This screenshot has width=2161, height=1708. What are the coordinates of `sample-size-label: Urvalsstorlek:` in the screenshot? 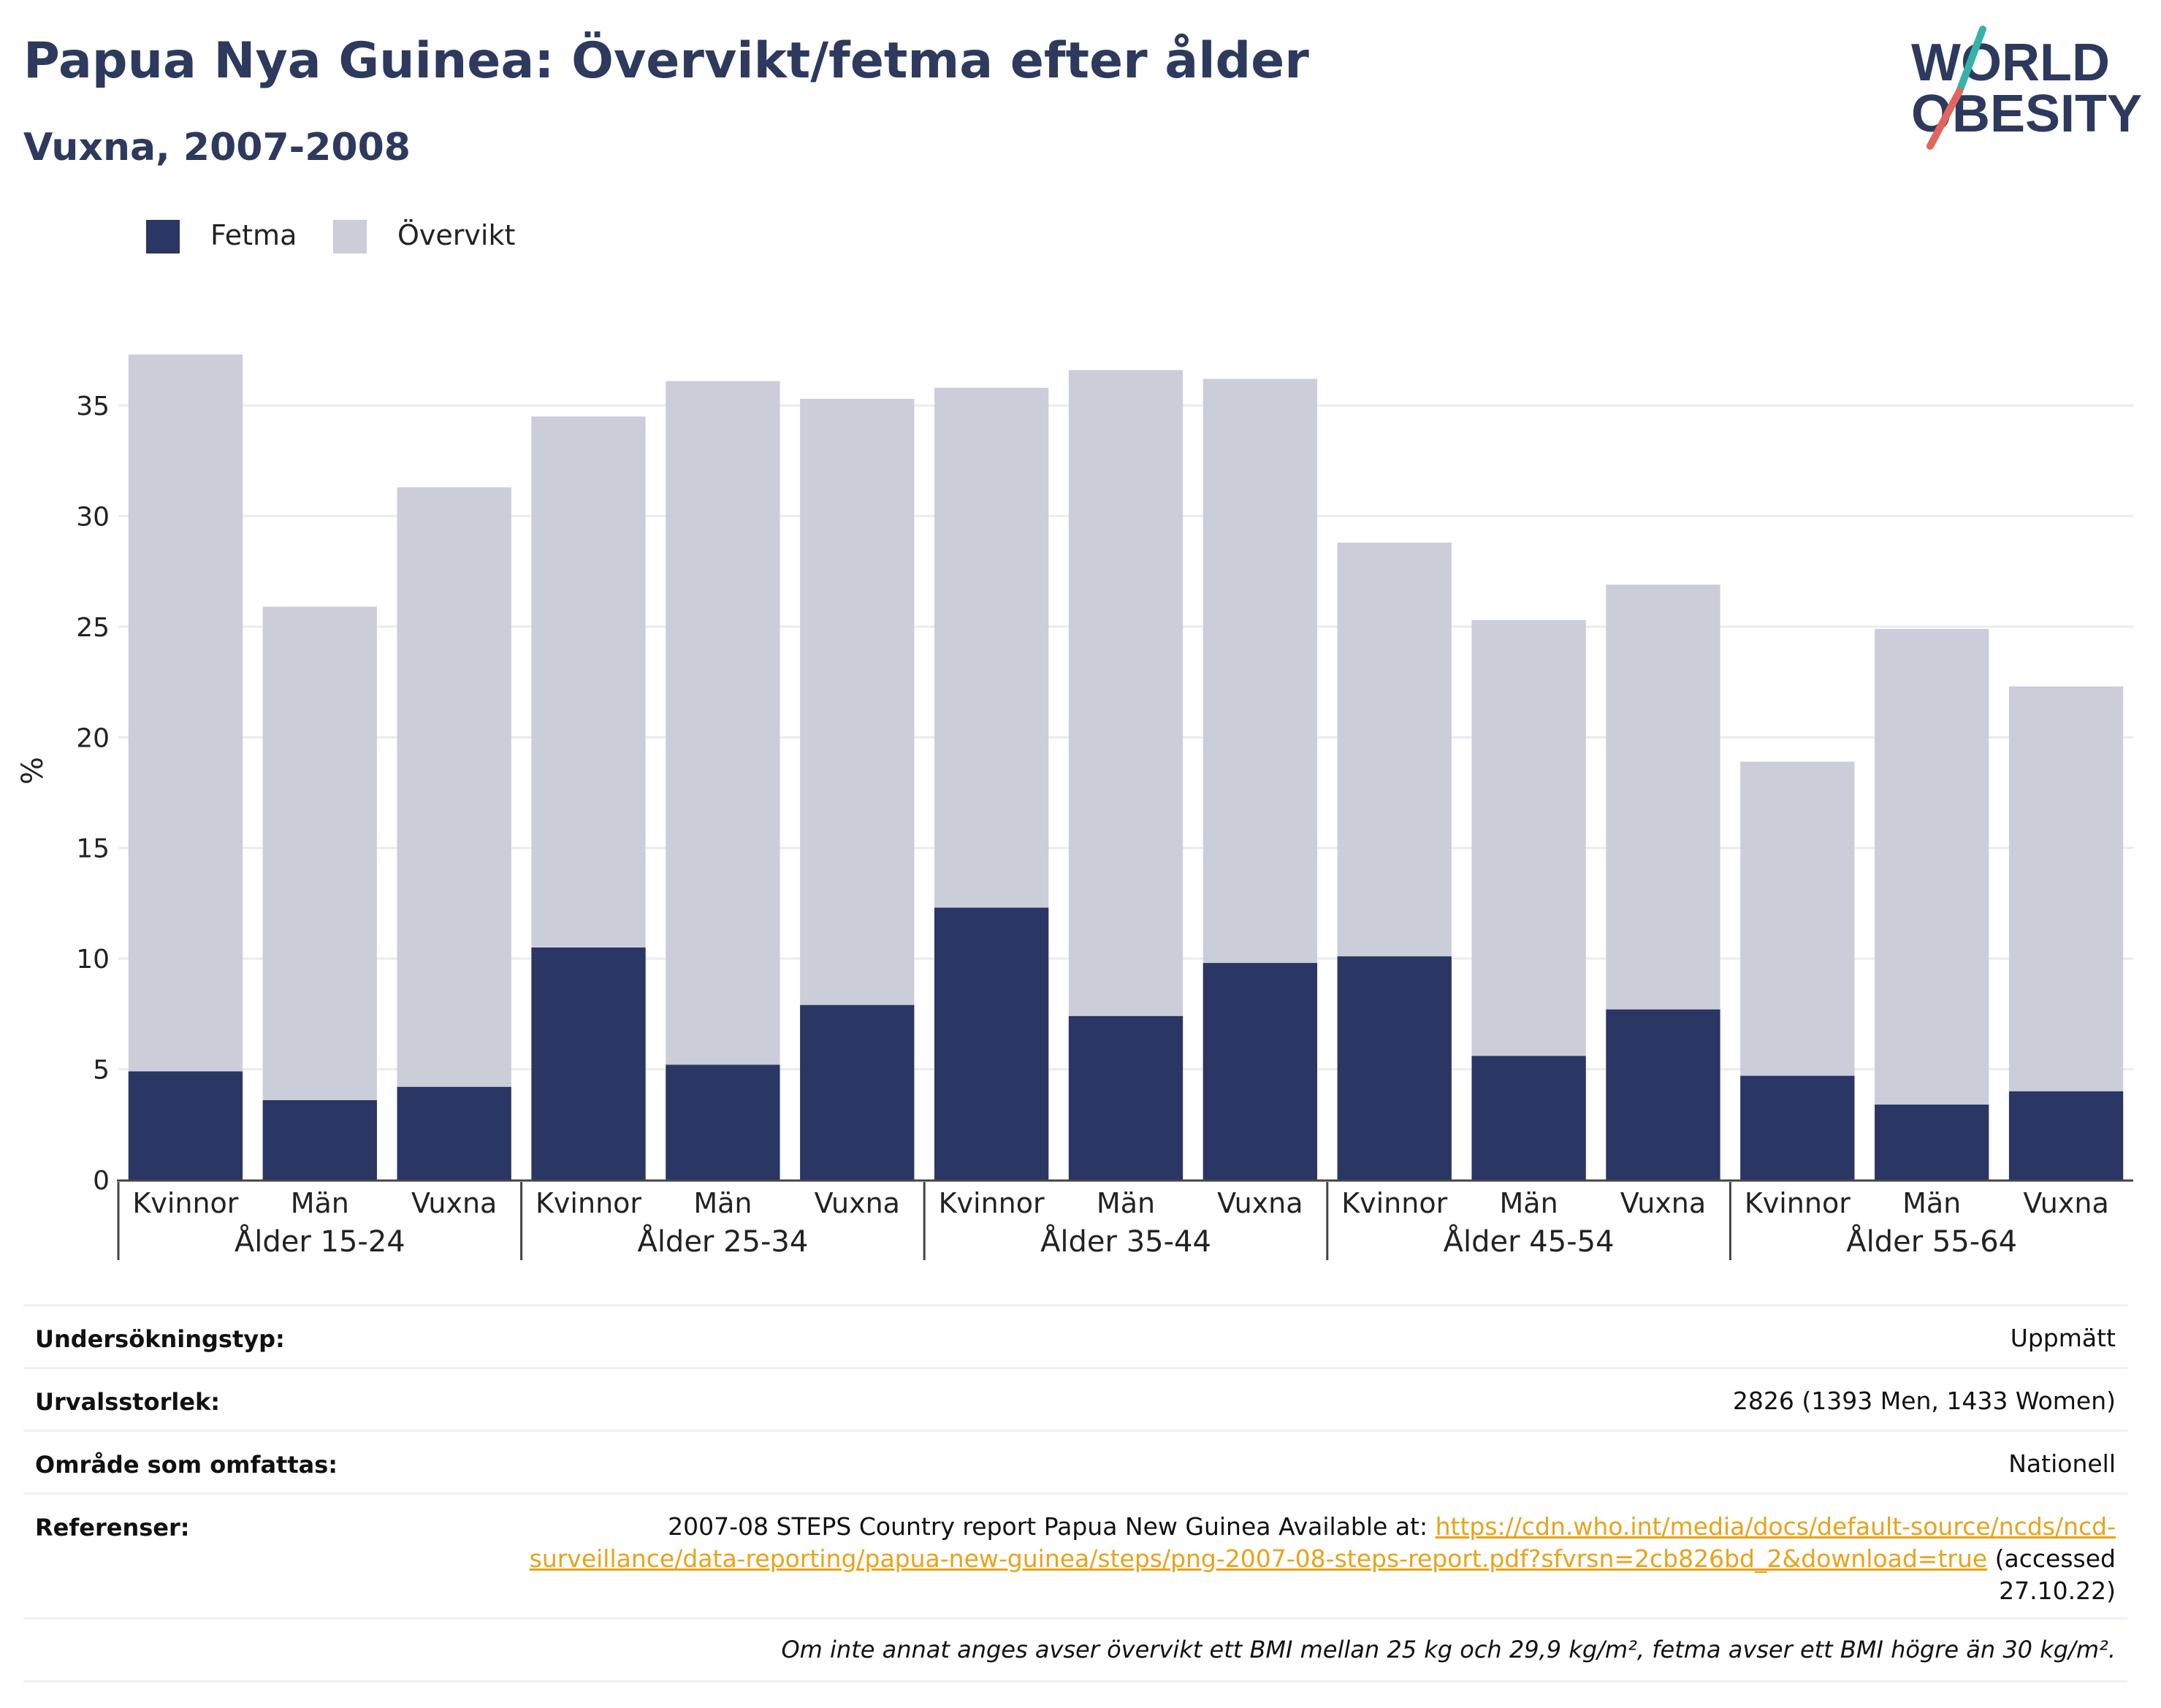 It's located at (128, 1402).